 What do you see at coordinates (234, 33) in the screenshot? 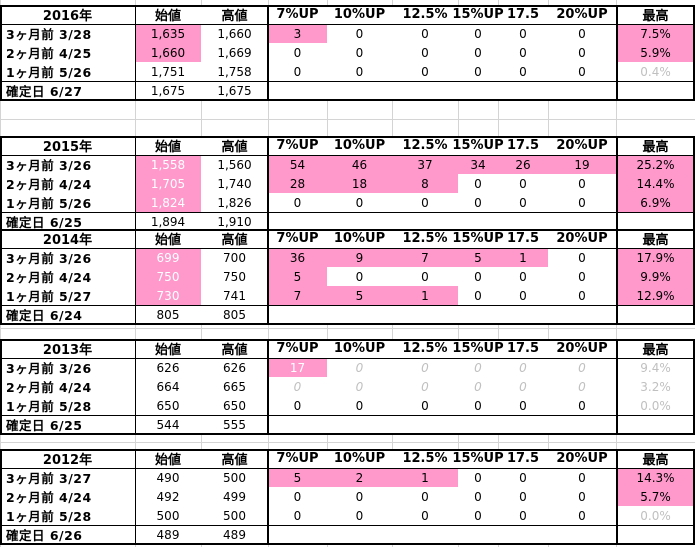
I see `cell-high: 1,660` at bounding box center [234, 33].